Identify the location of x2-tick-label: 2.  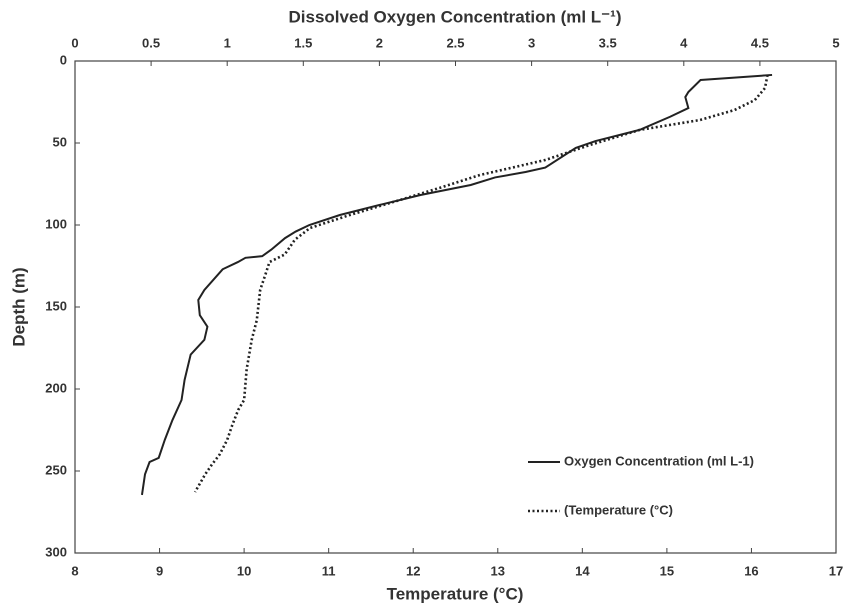
(379, 42).